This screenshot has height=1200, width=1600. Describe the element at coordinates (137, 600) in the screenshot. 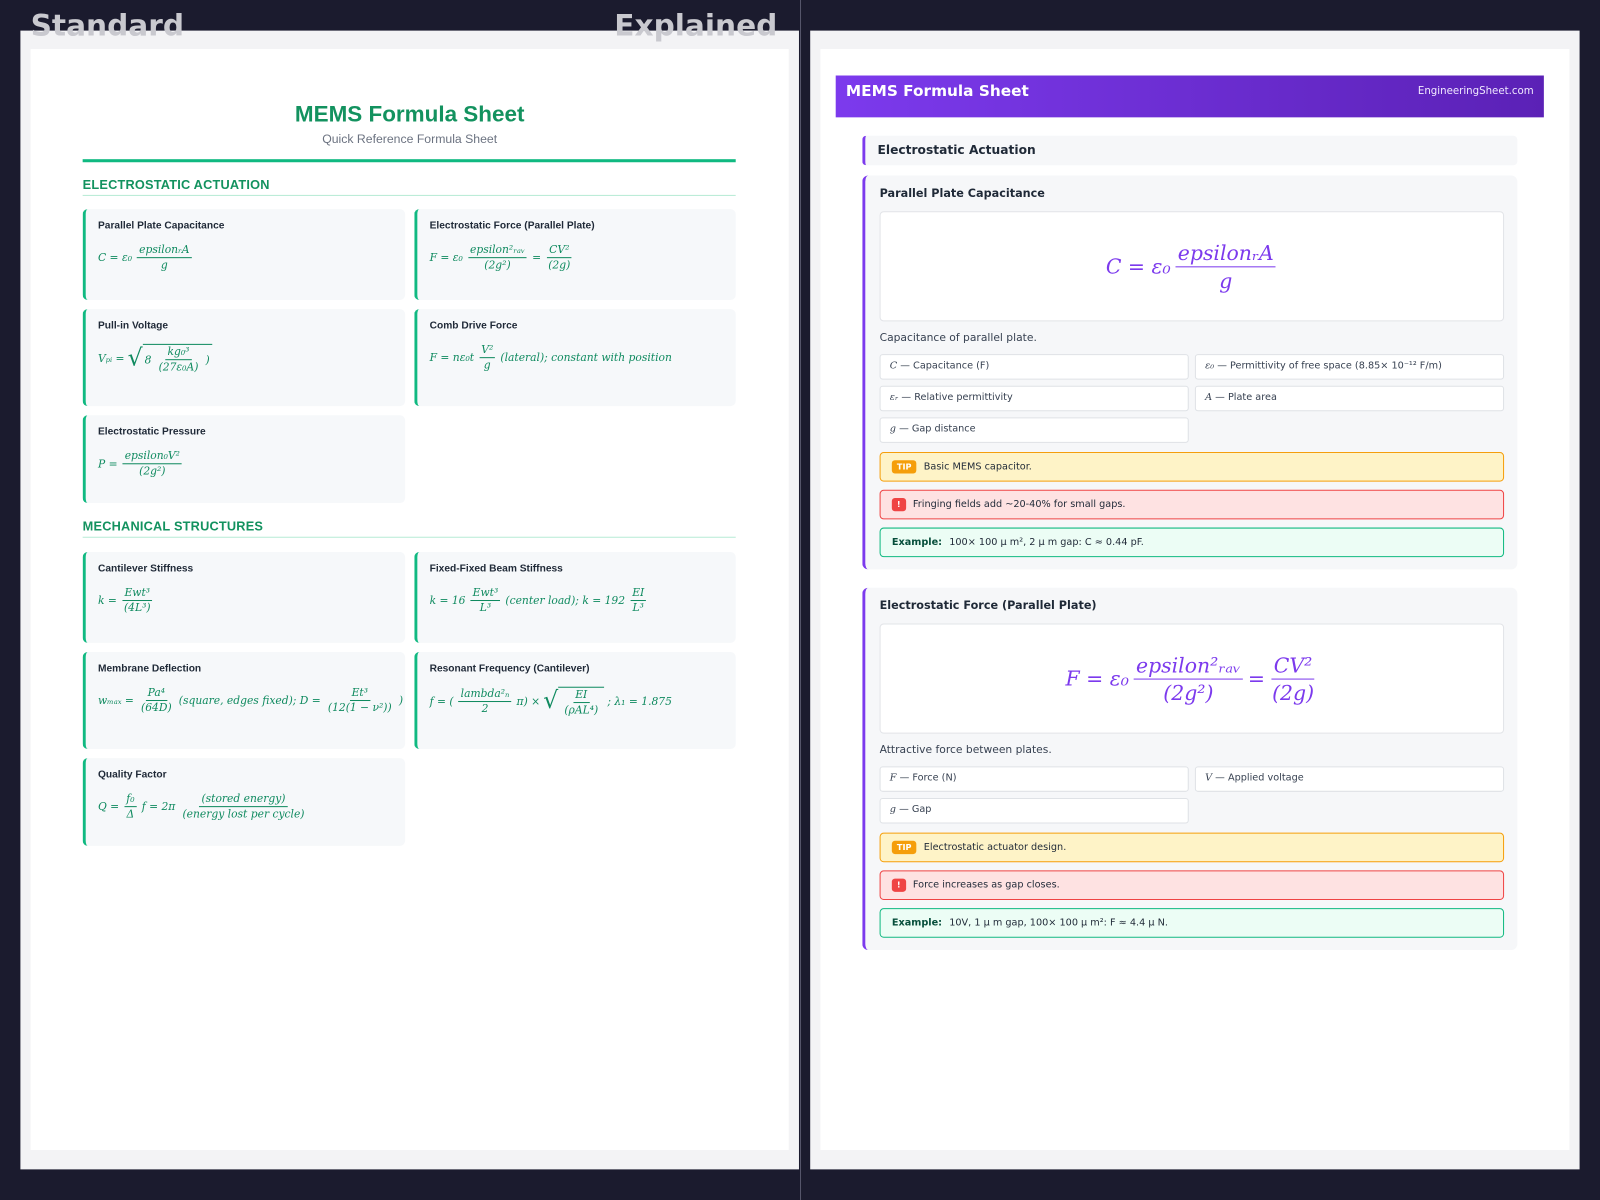

I see `fraction: Ewt³ (4L³)` at that location.